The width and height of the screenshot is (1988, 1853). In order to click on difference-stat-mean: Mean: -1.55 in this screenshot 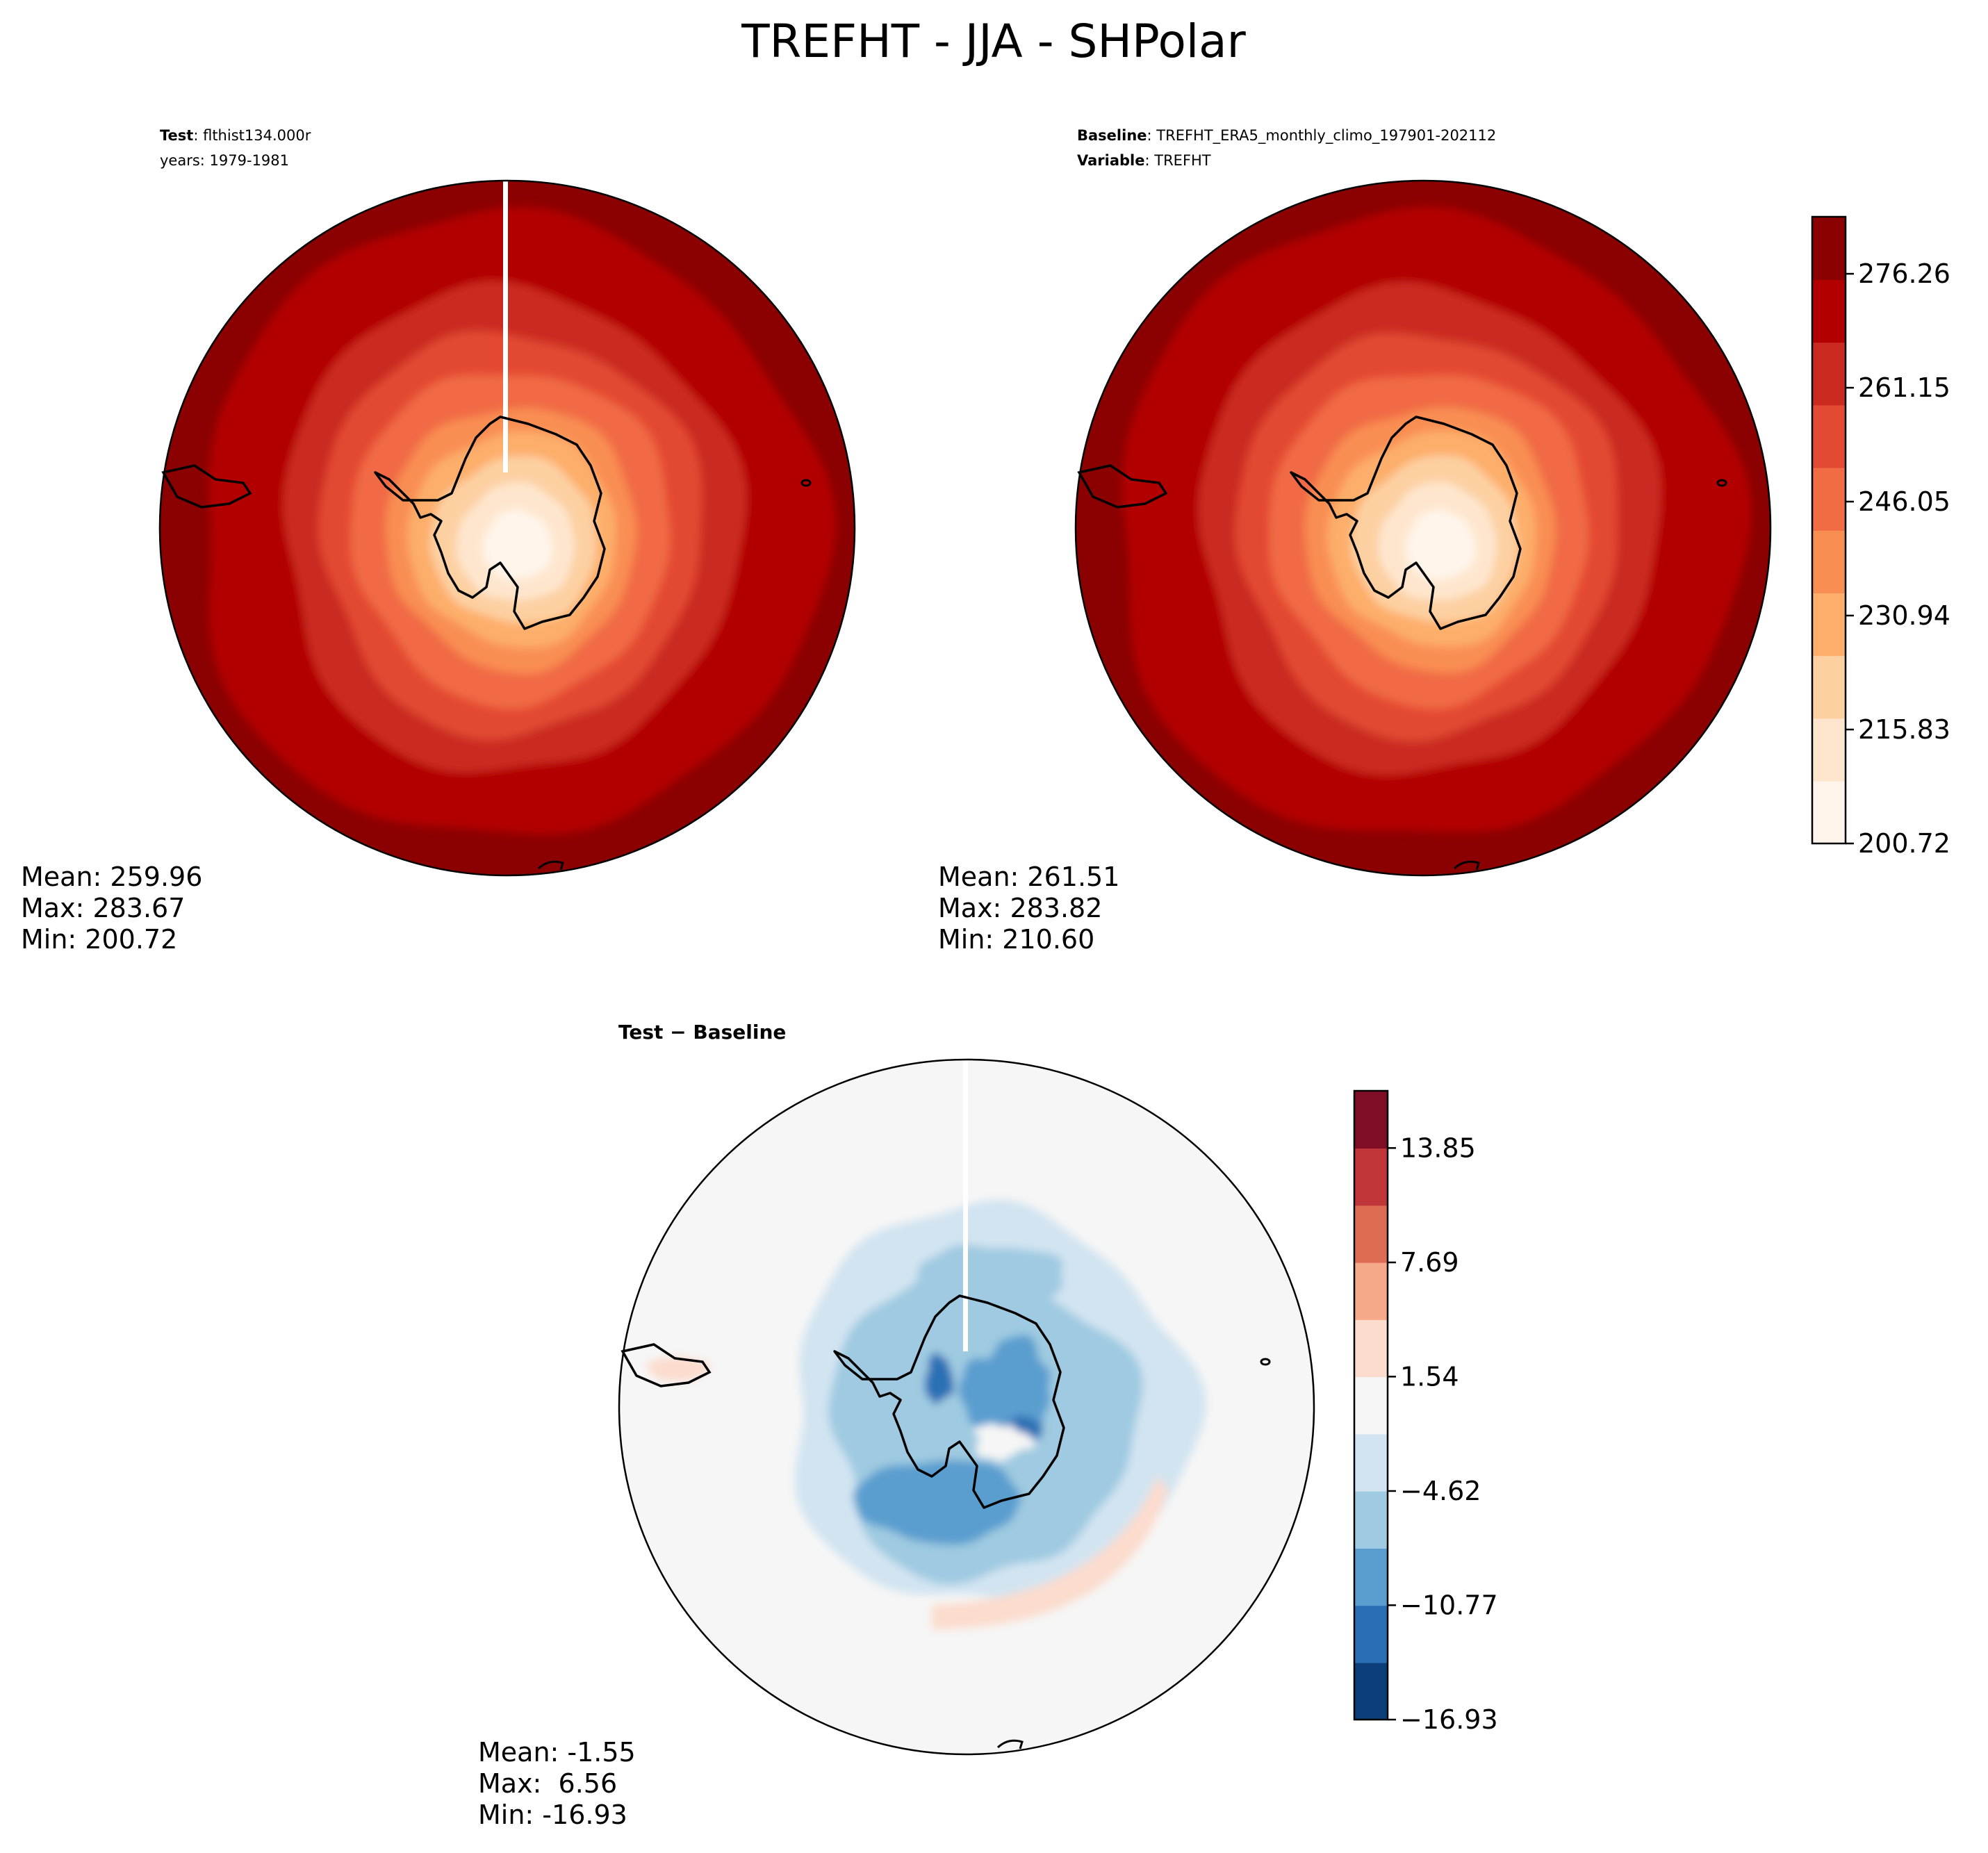, I will do `click(557, 1752)`.